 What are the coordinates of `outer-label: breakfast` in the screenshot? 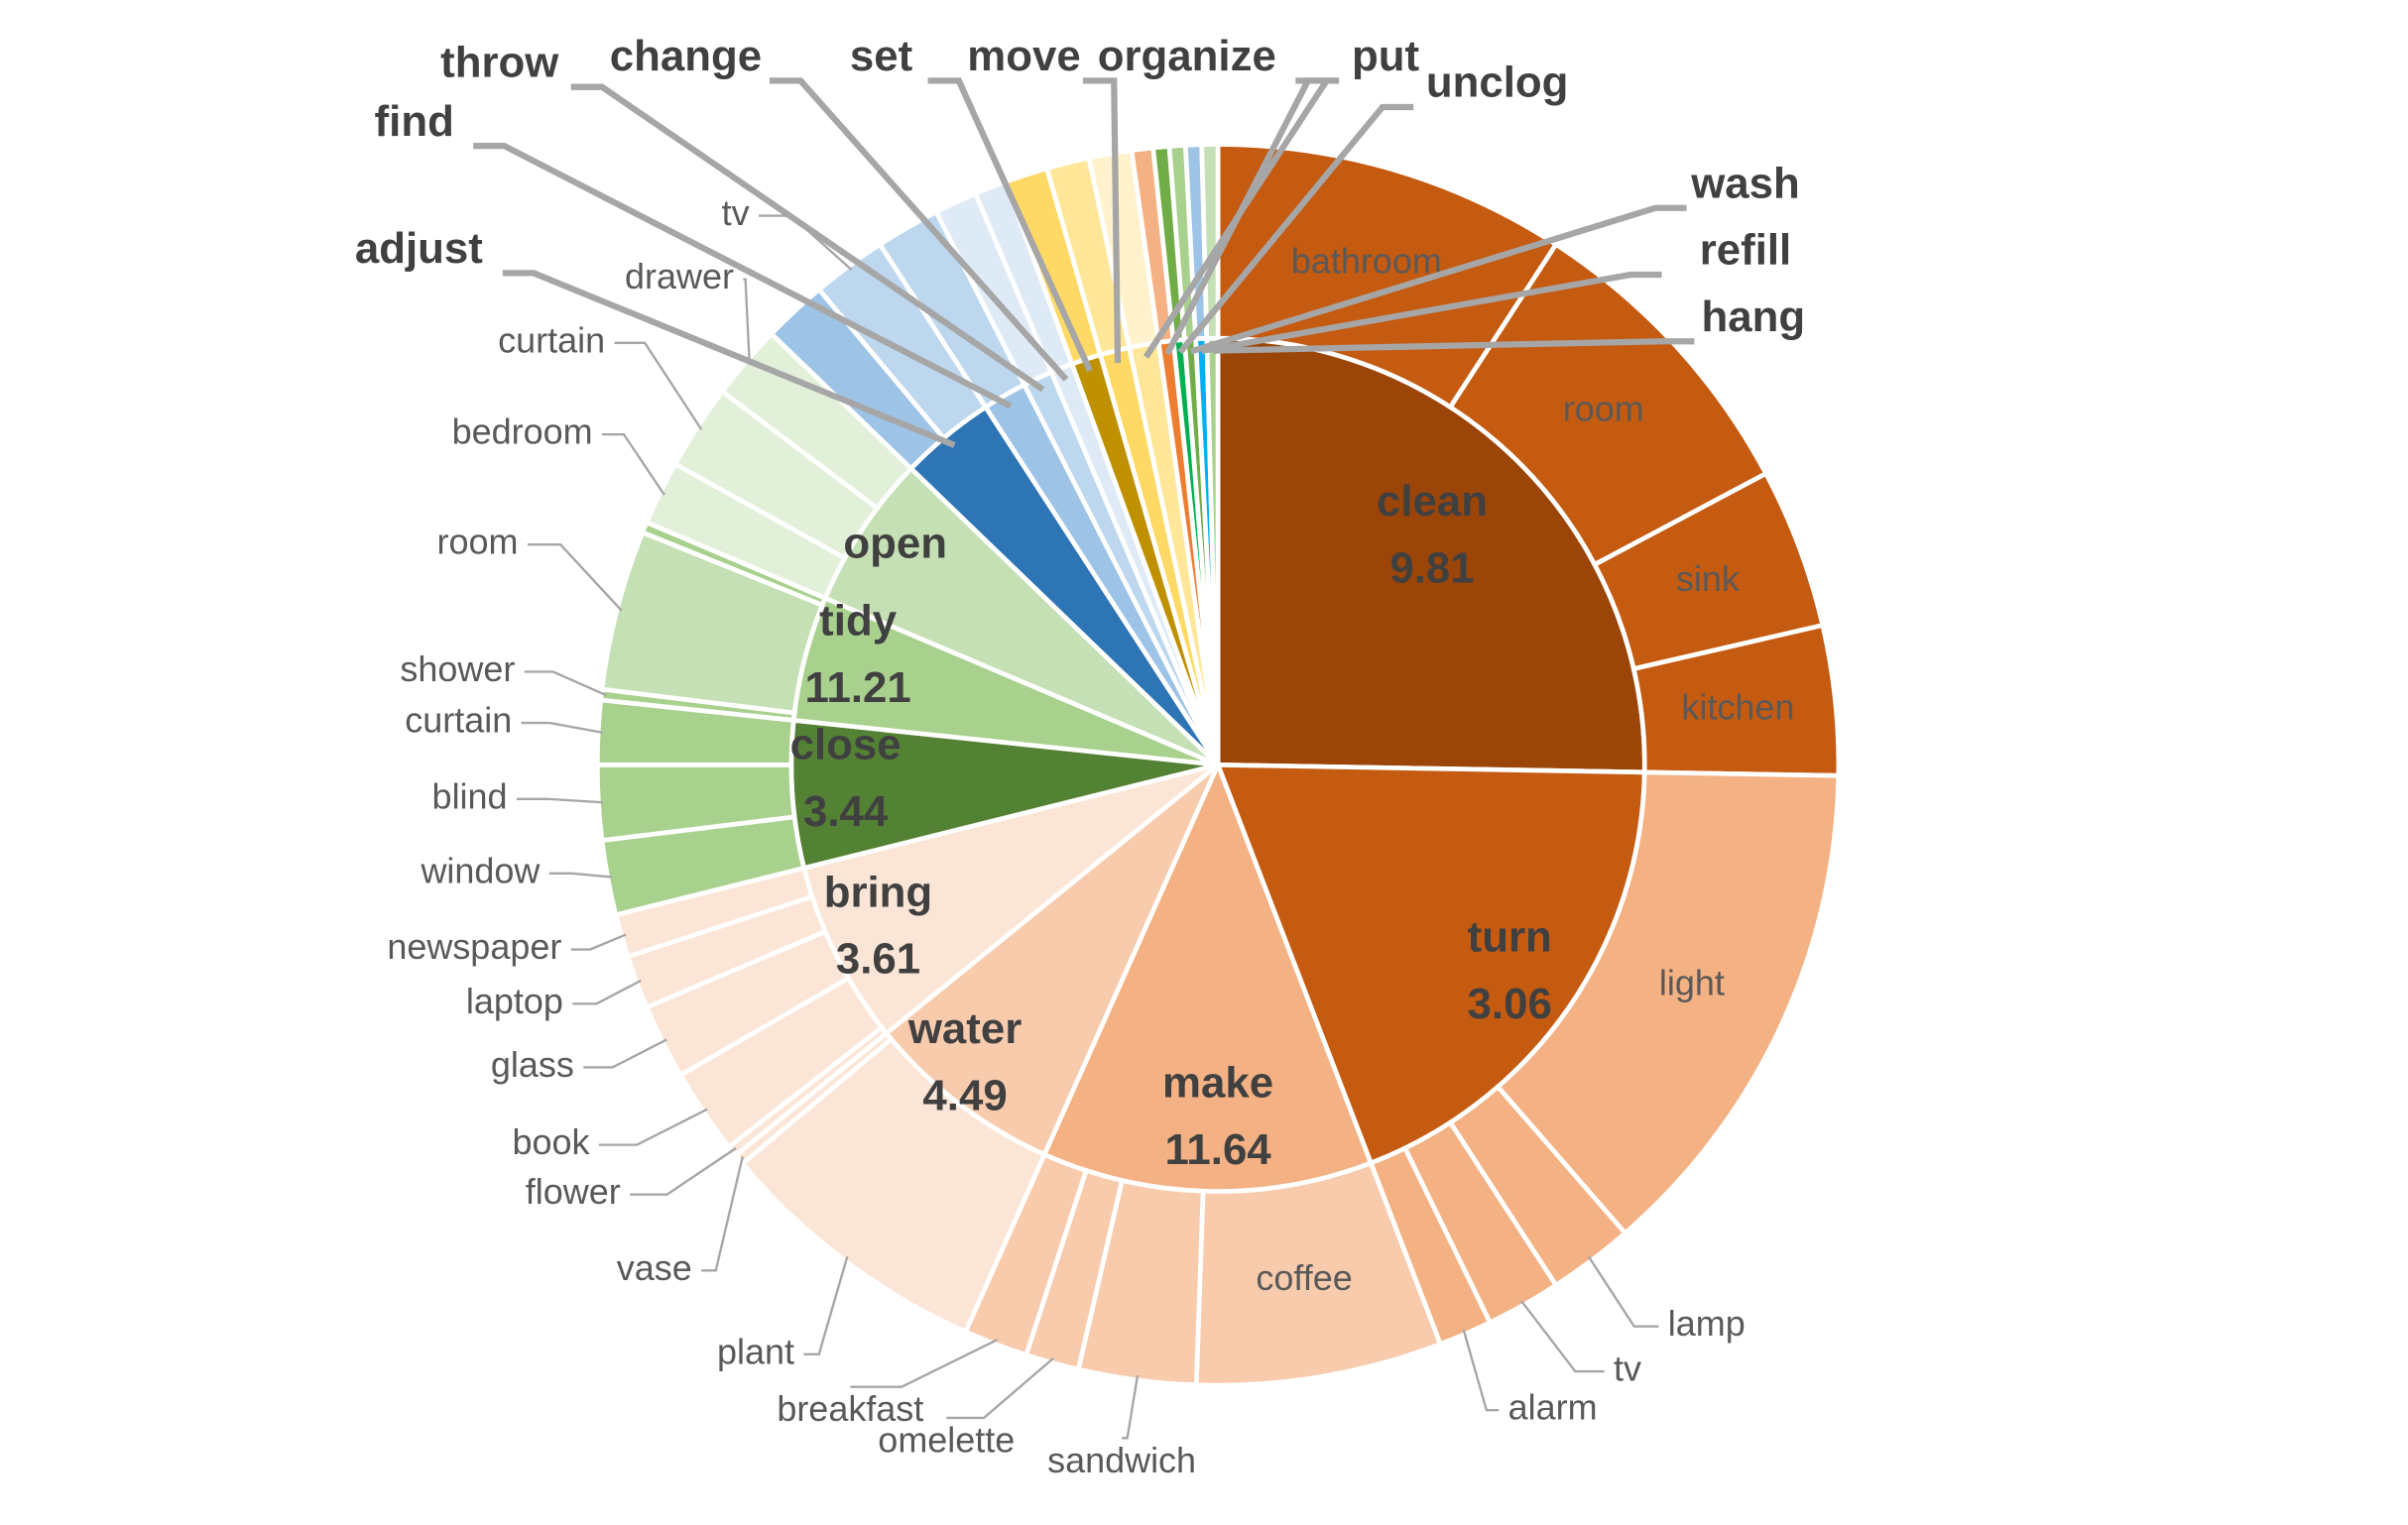 It's located at (850, 1408).